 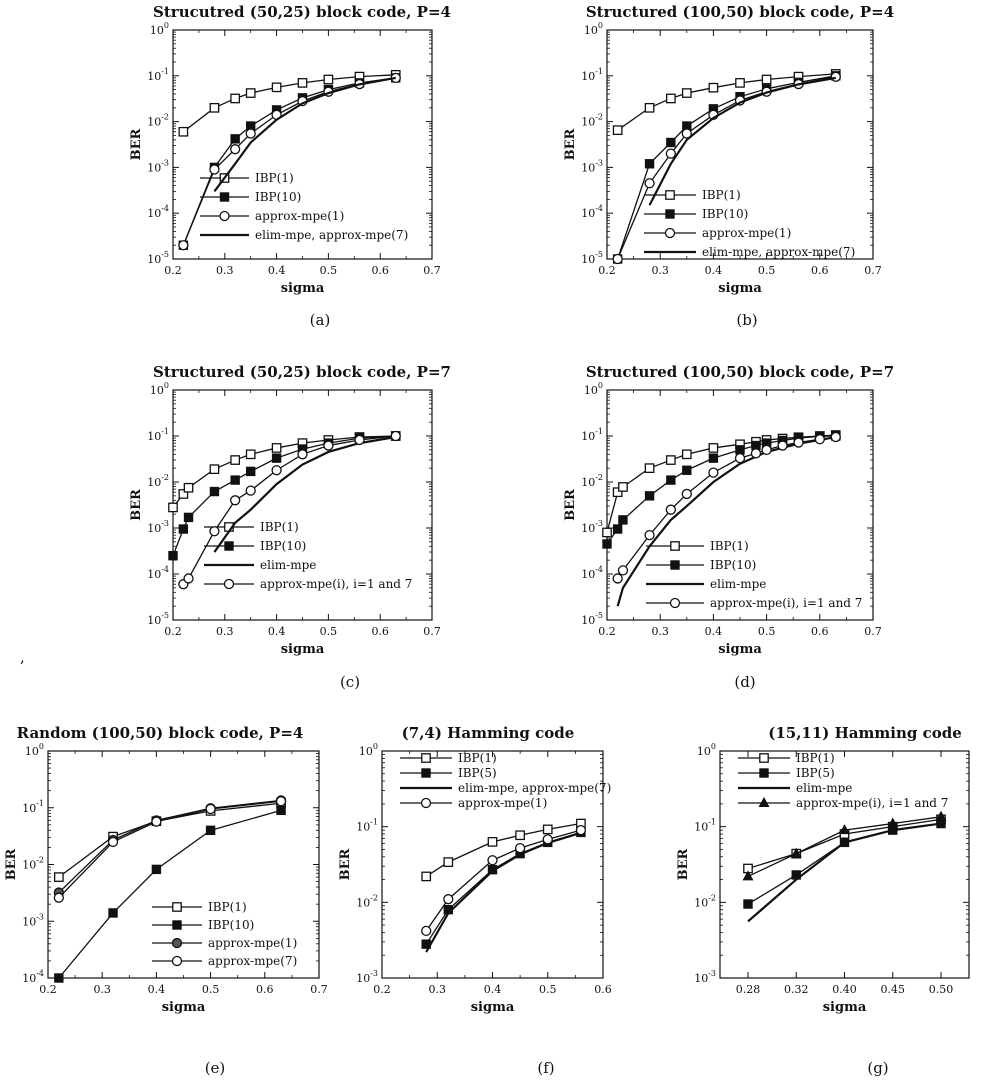 I want to click on legend-entry: elim-mpe, so click(x=706, y=584).